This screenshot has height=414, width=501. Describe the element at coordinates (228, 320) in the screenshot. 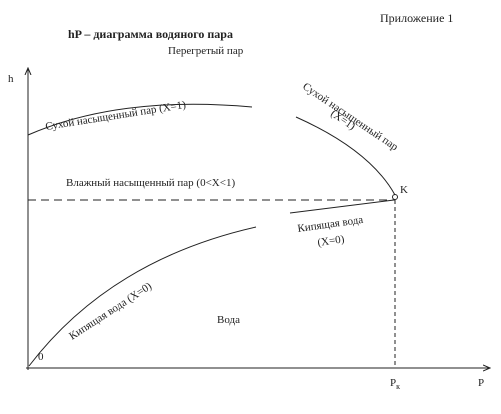

I see `water-label: Вода` at that location.